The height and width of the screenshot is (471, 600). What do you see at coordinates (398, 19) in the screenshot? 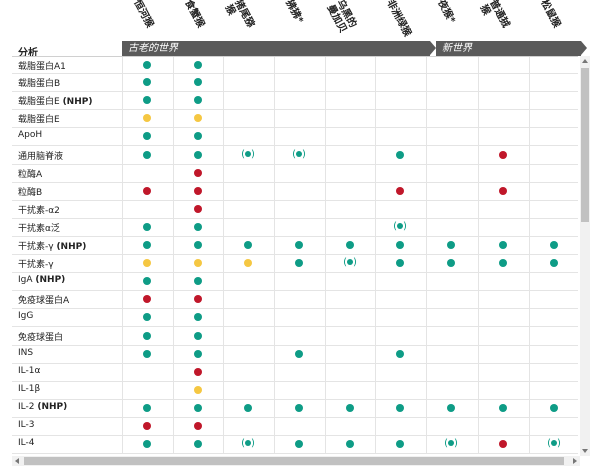
I see `column-header-line: 非洲绿猴` at bounding box center [398, 19].